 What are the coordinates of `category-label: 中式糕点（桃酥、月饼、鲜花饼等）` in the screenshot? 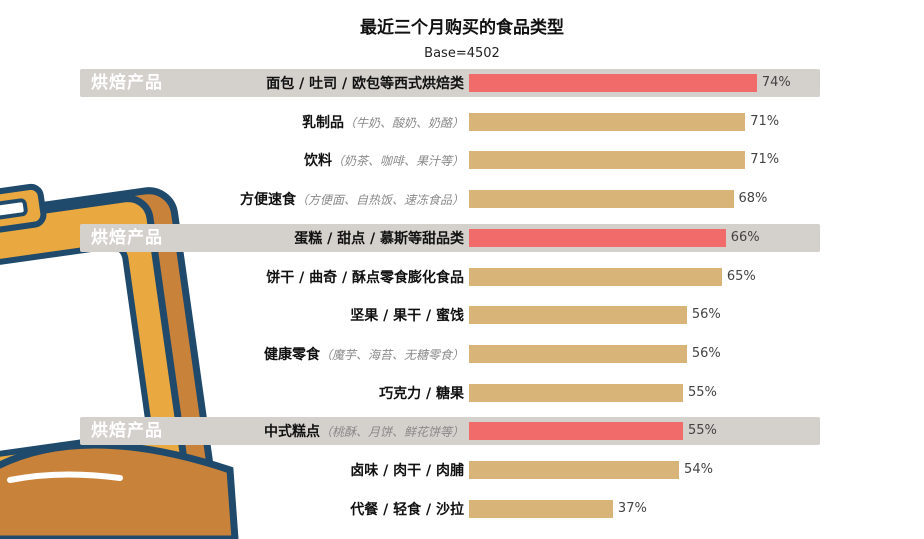 It's located at (364, 431).